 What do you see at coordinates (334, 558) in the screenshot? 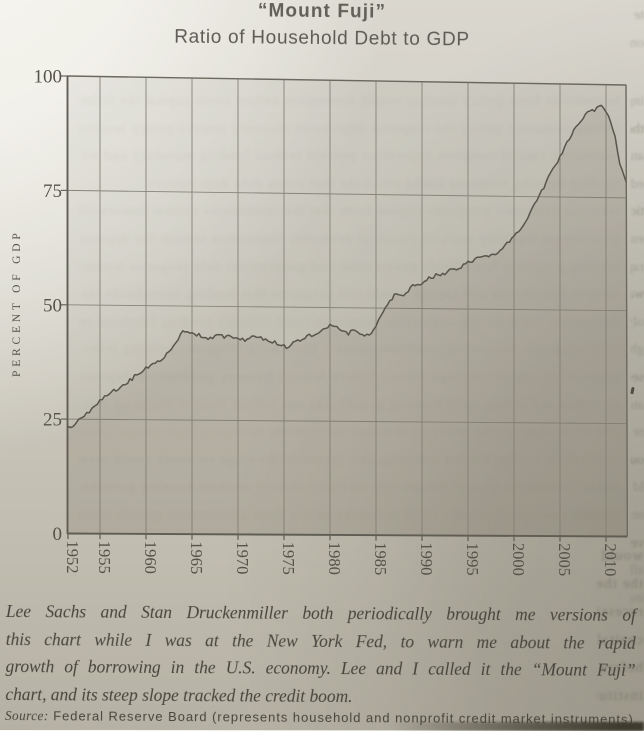
I see `svg-text: 1980` at bounding box center [334, 558].